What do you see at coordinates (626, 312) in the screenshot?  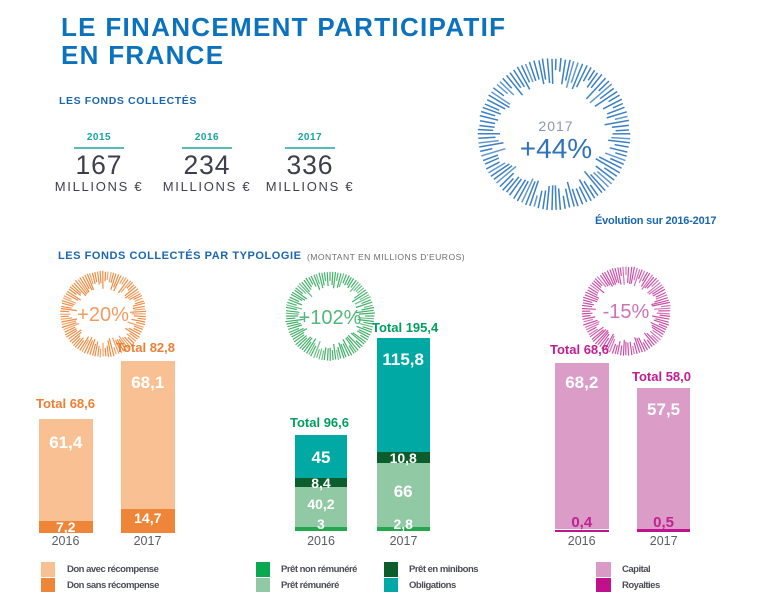 I see `svg-text: -15%` at bounding box center [626, 312].